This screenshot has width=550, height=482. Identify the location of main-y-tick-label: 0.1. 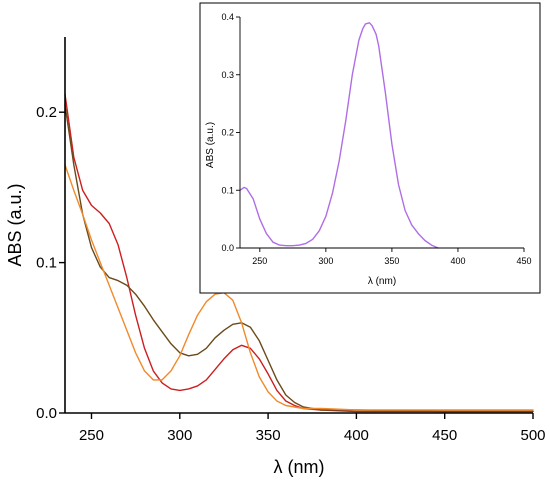
(46, 263).